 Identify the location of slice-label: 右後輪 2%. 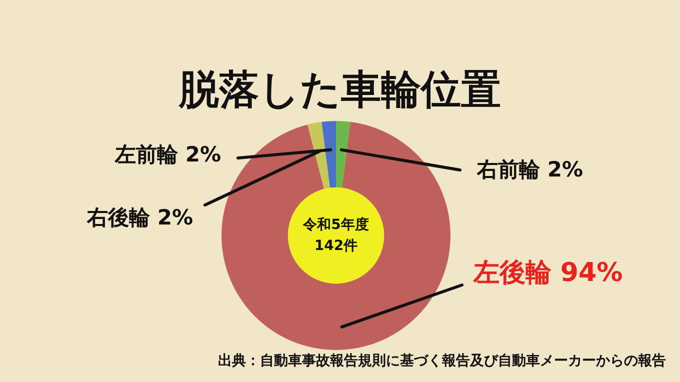
(139, 217).